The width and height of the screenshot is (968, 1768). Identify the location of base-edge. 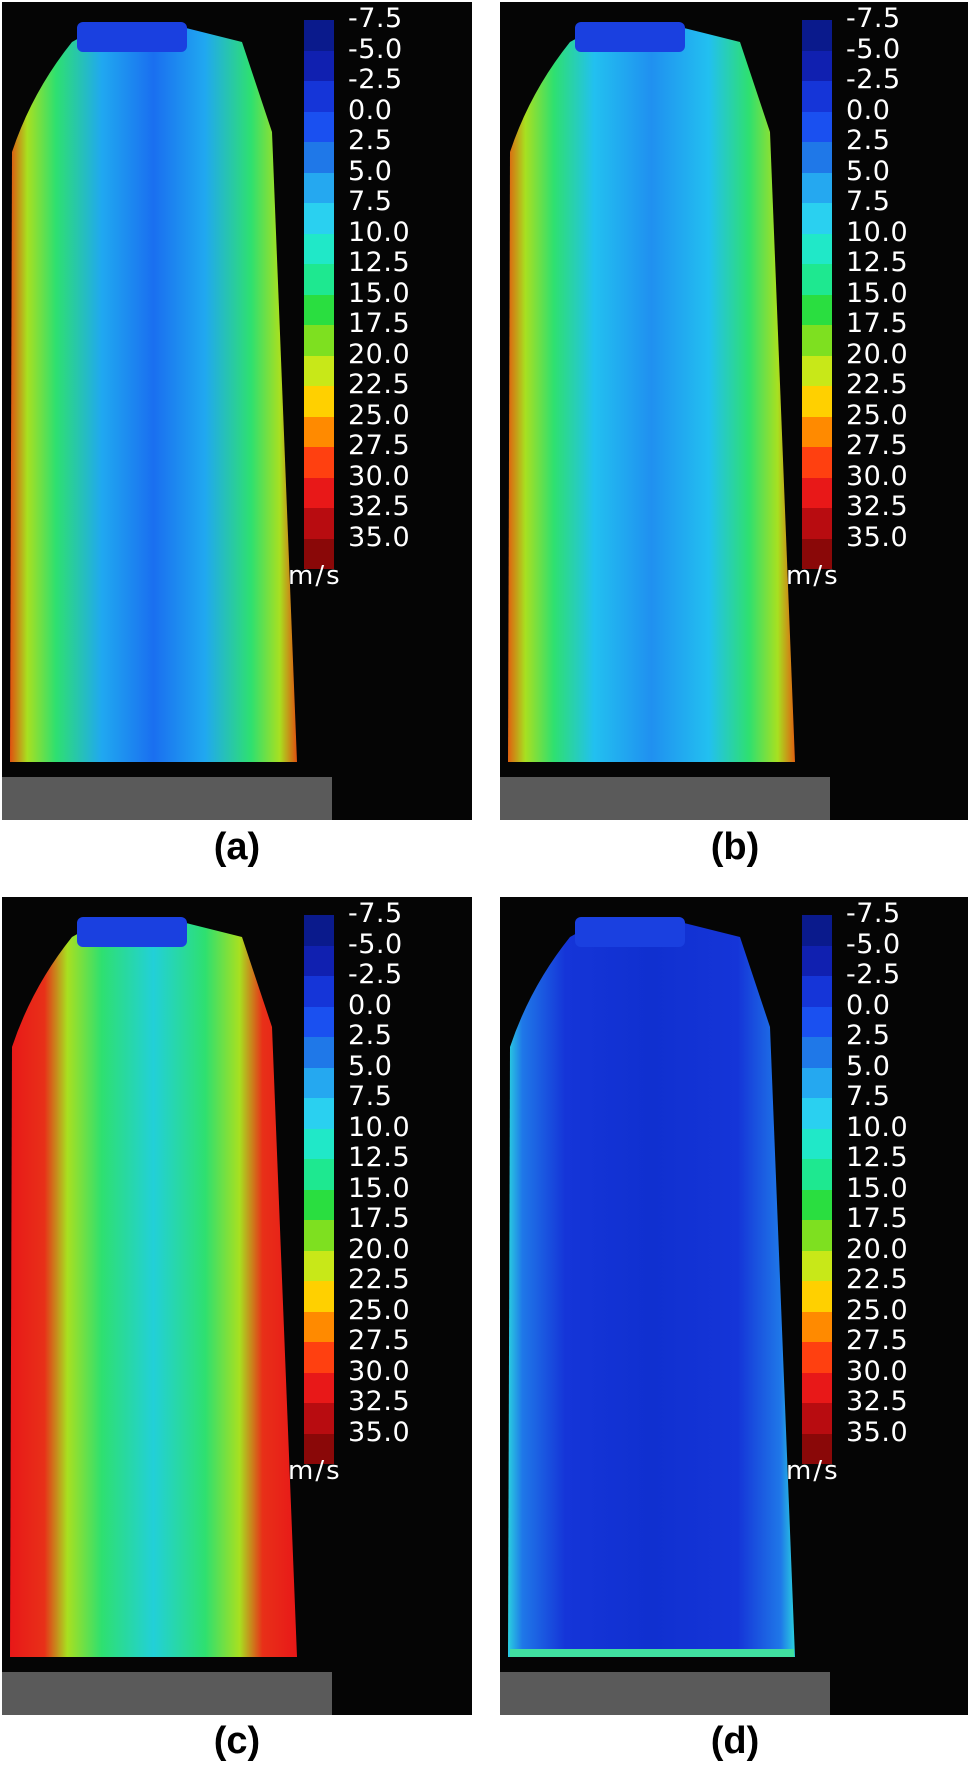
(652, 1653).